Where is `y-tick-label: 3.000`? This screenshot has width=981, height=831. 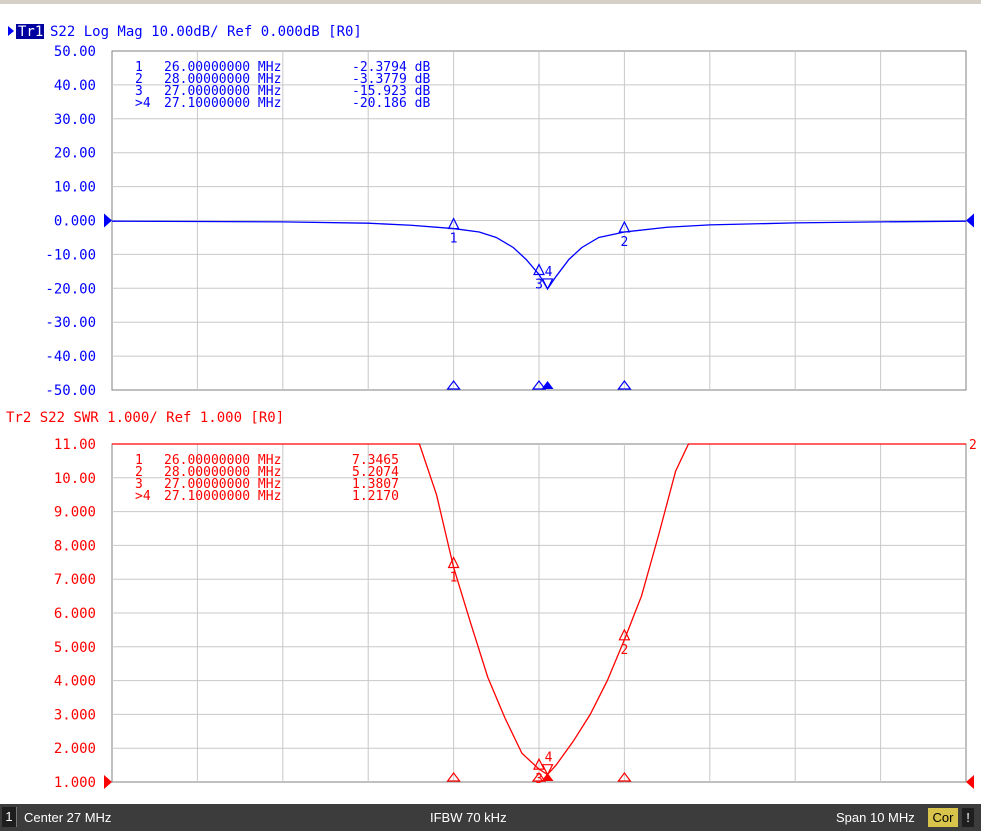
y-tick-label: 3.000 is located at coordinates (75, 715).